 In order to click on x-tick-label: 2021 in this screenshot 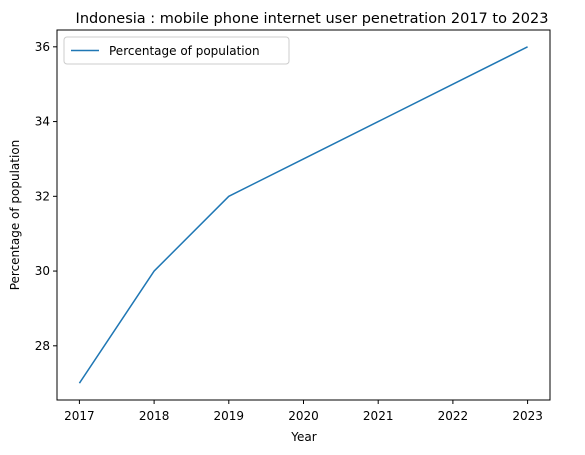, I will do `click(378, 416)`.